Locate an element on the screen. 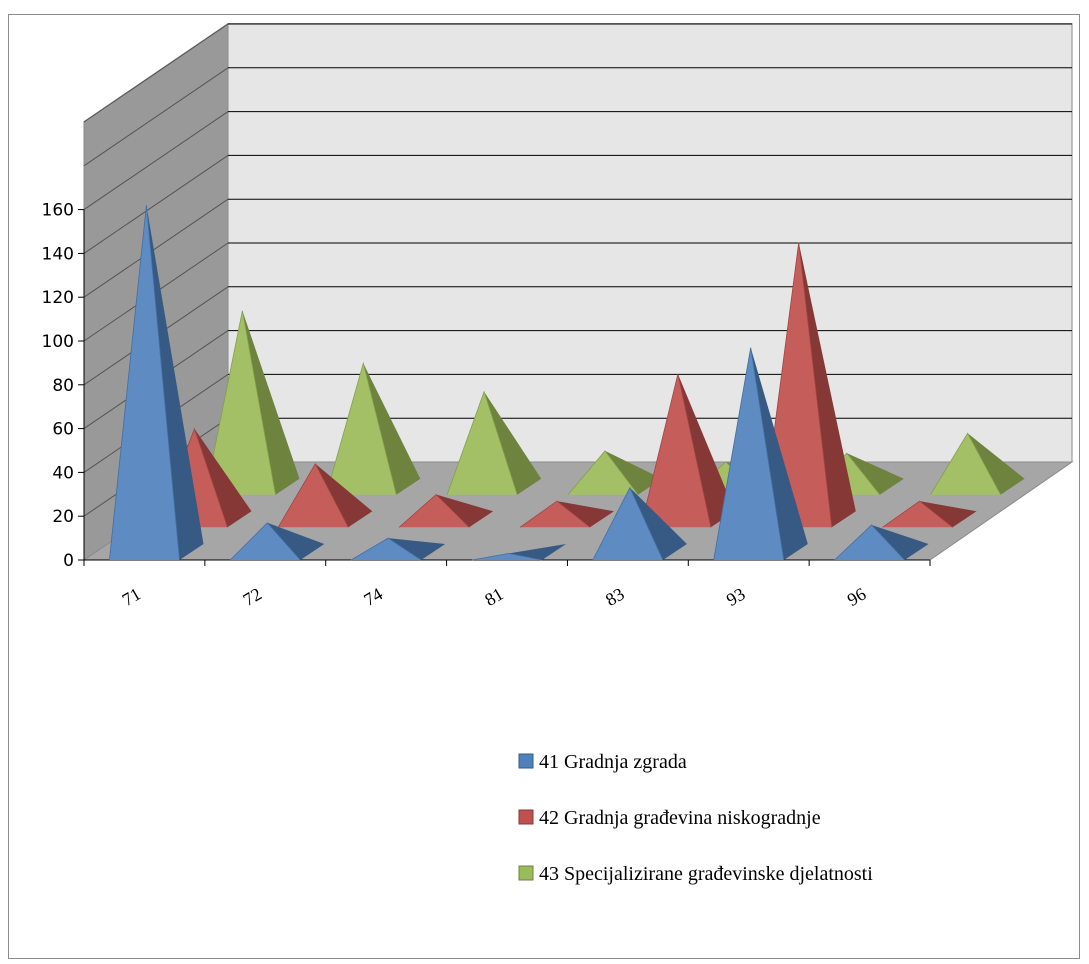 This screenshot has height=964, width=1089. x-tick-label: 71 is located at coordinates (132, 597).